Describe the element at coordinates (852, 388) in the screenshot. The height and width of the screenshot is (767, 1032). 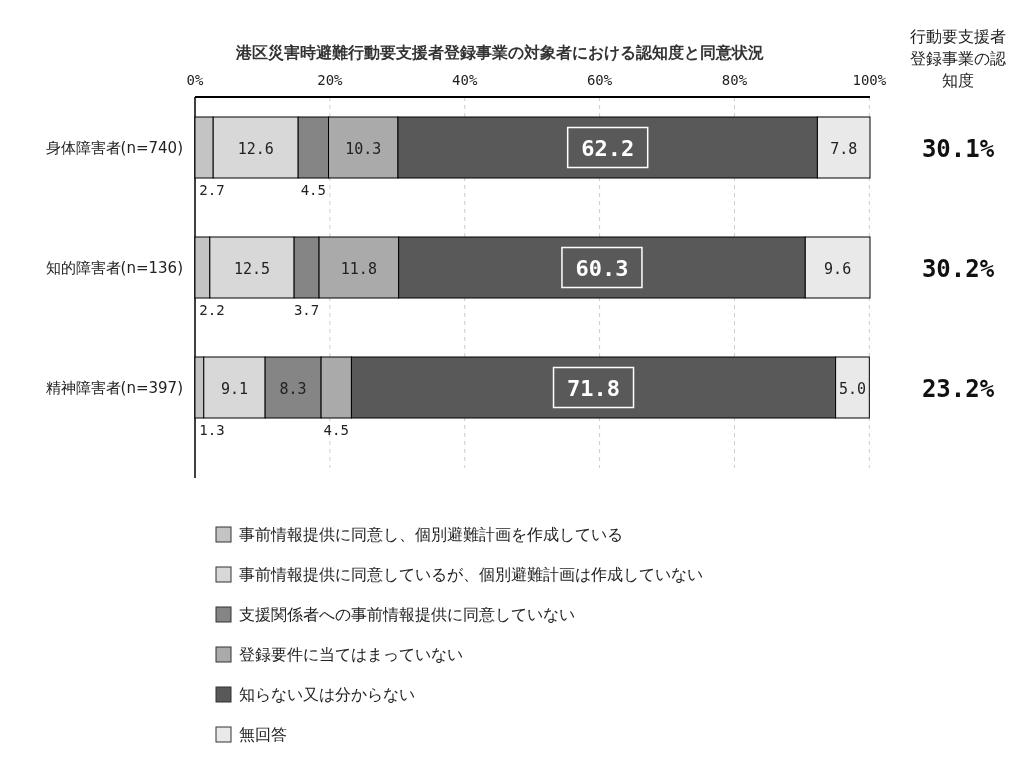
I see `data-label: 5.0` at that location.